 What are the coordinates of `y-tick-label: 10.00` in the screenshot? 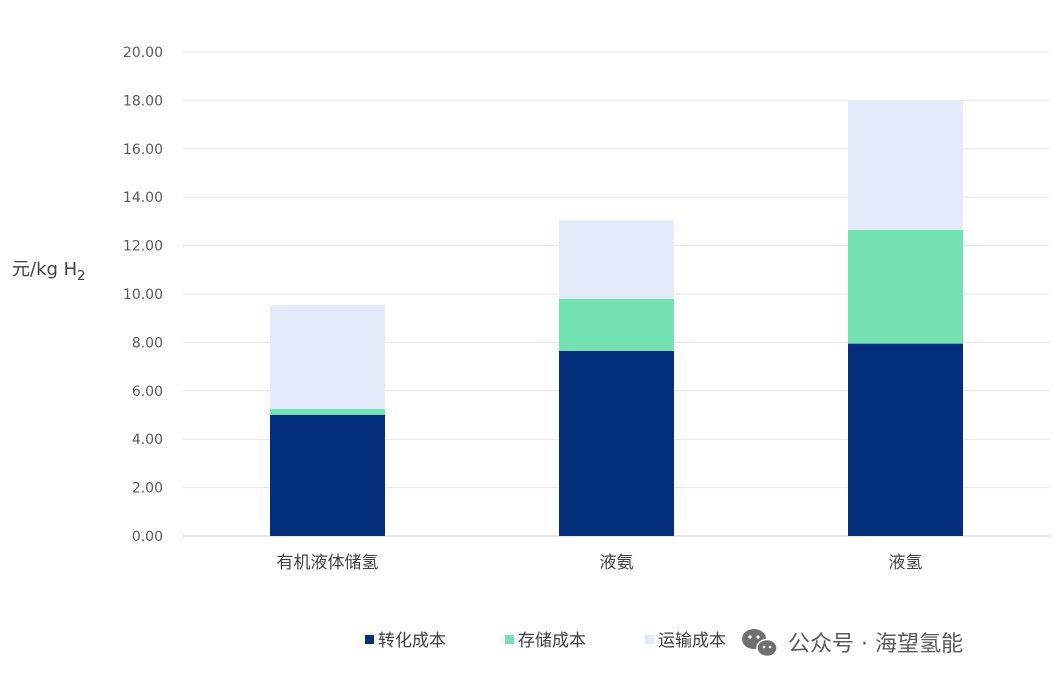 It's located at (143, 295).